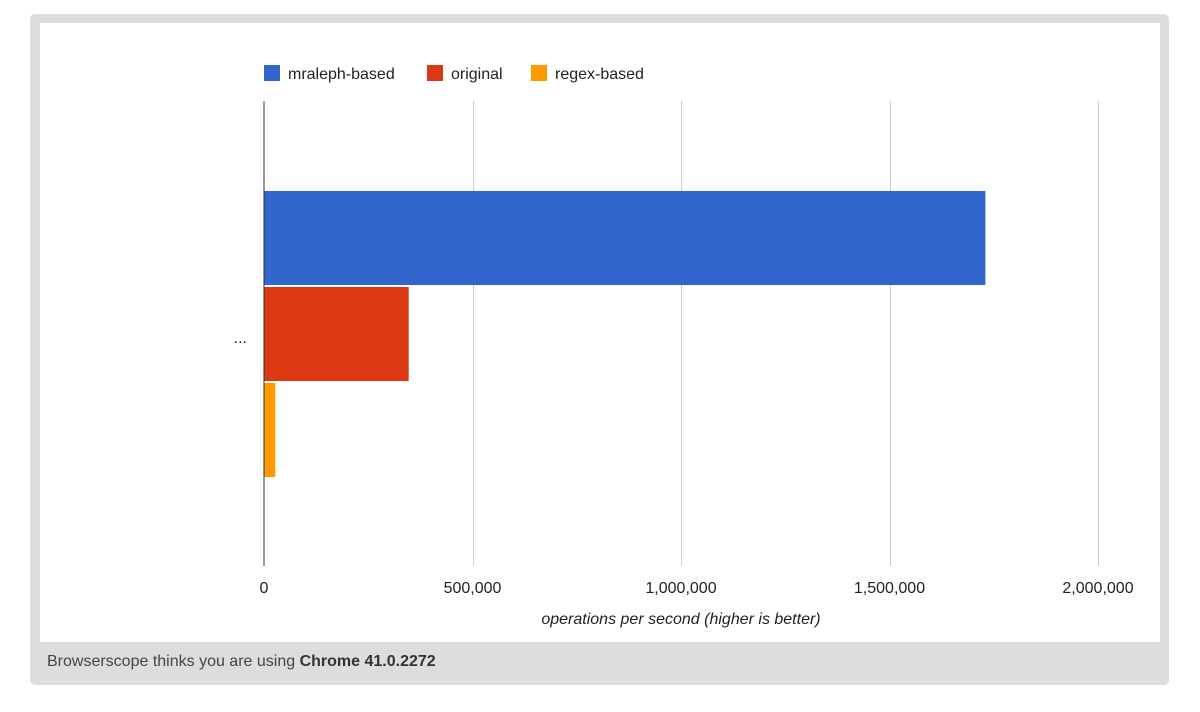 The image size is (1200, 712). Describe the element at coordinates (1097, 588) in the screenshot. I see `x-tick-label: 2,000,000` at that location.